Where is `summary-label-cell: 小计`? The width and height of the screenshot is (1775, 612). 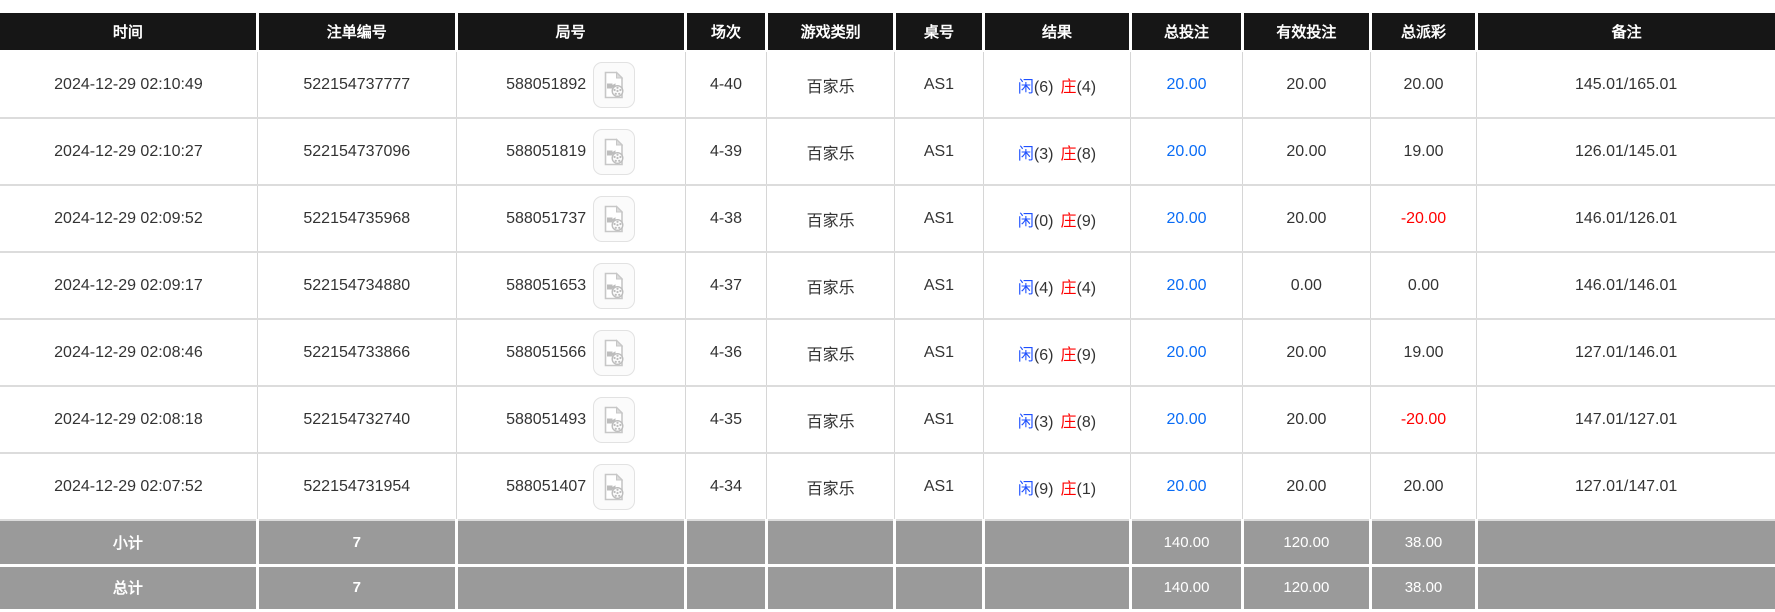
summary-label-cell: 小计 is located at coordinates (129, 543).